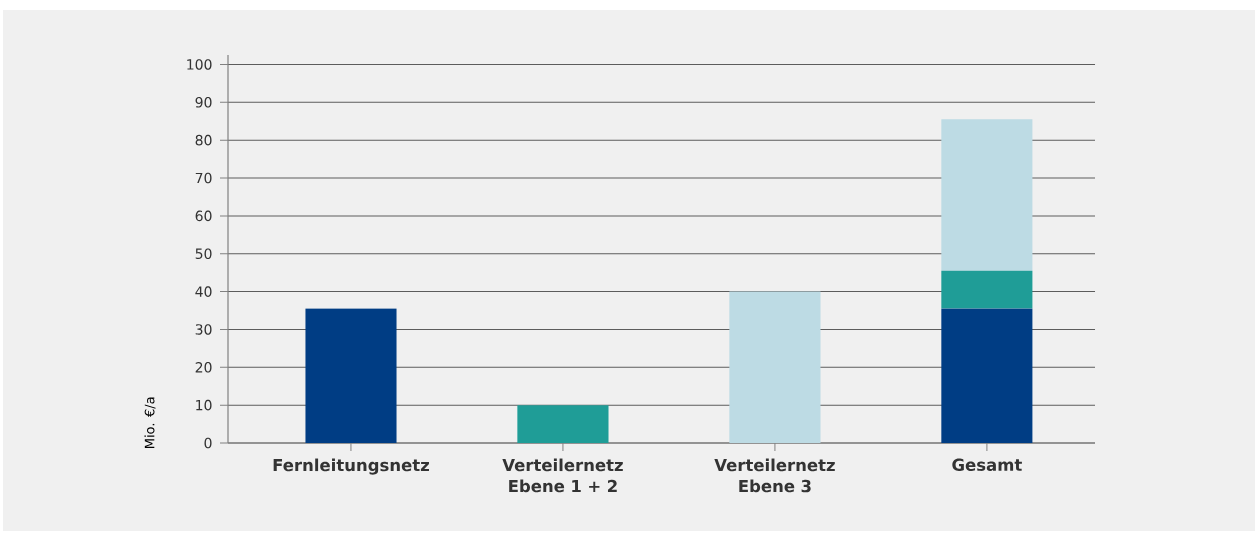  What do you see at coordinates (203, 291) in the screenshot?
I see `y-tick-label: 40` at bounding box center [203, 291].